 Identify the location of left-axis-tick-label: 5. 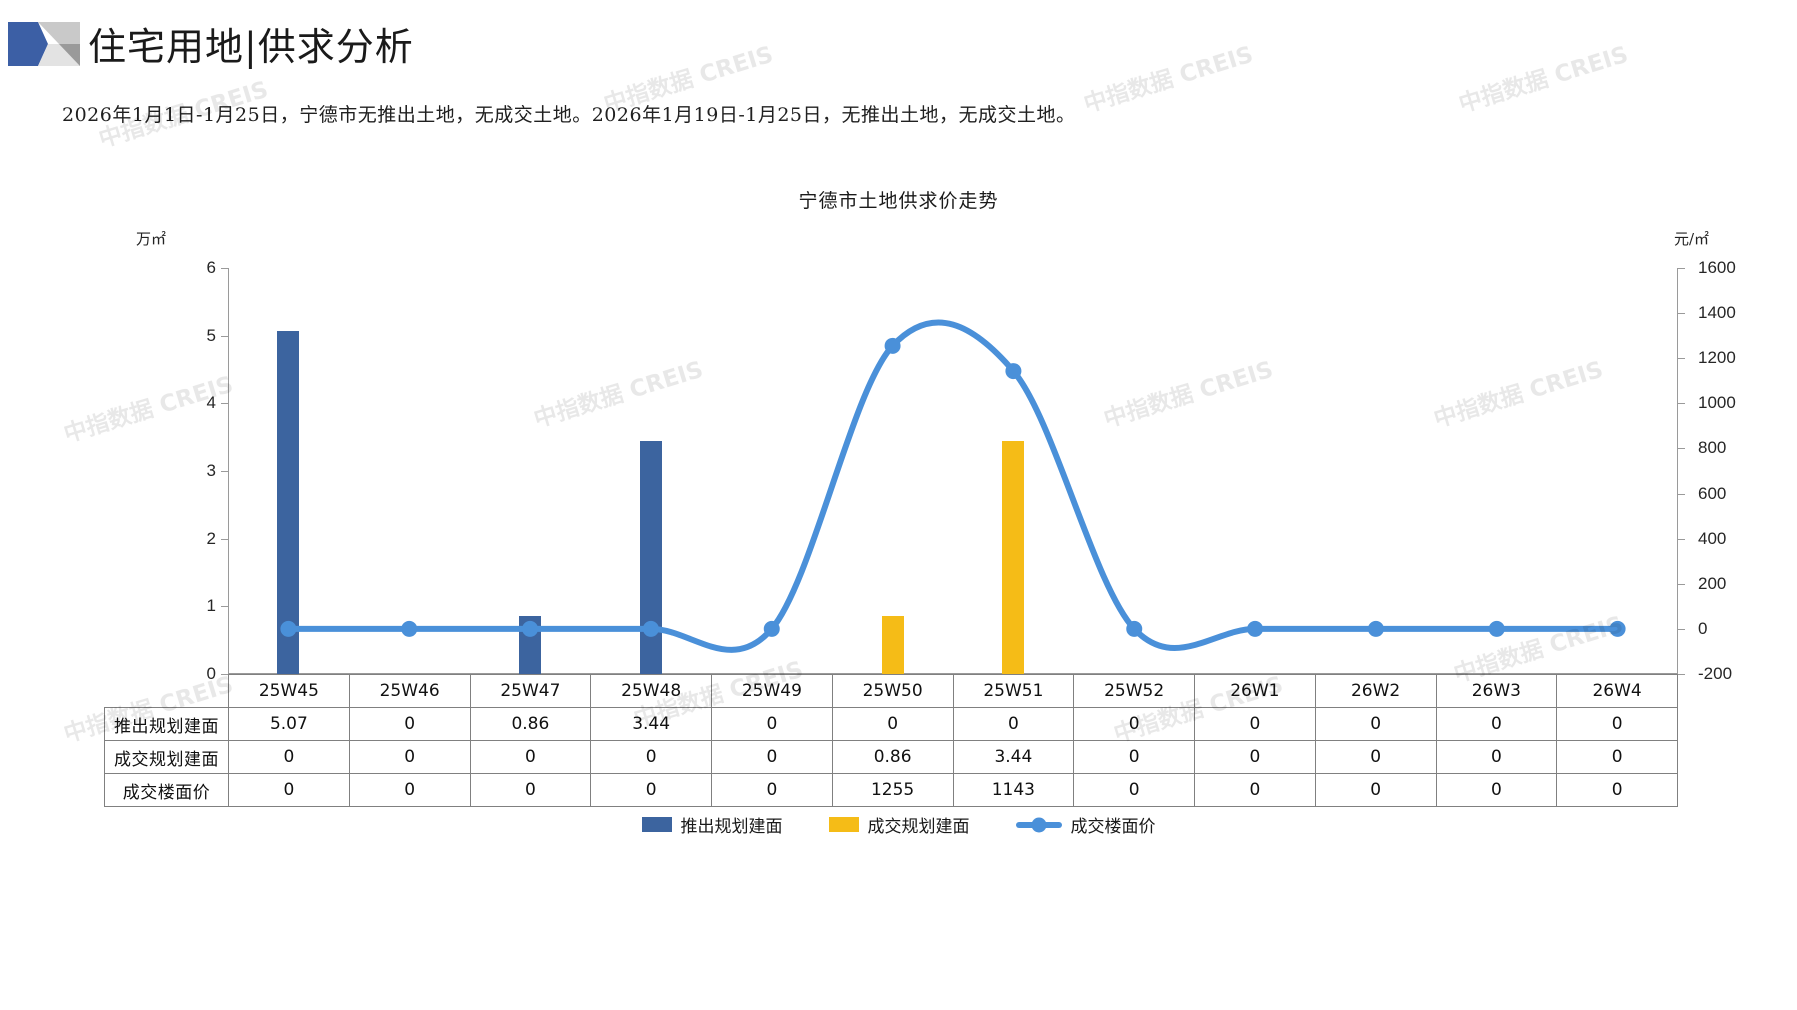
(211, 335).